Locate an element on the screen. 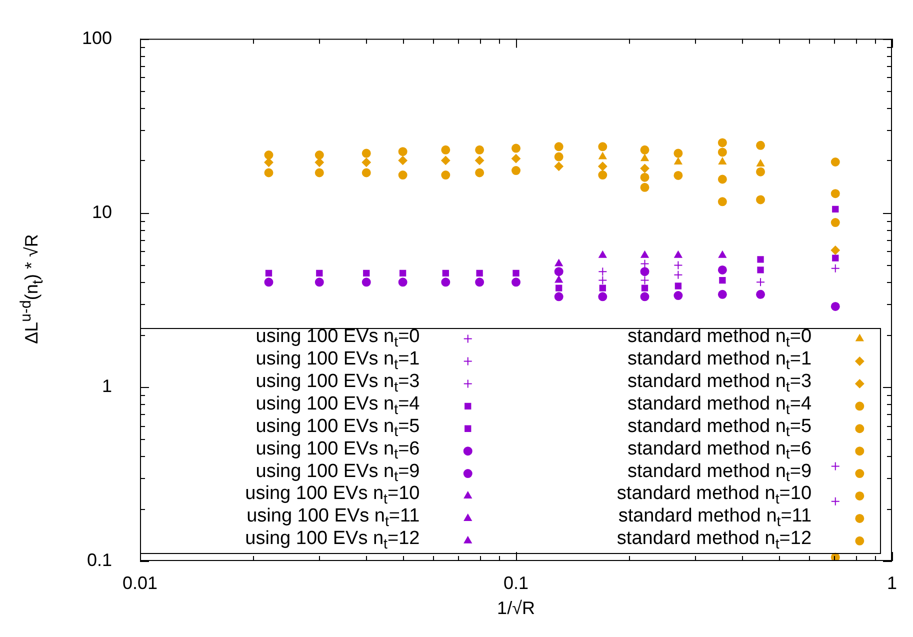 The width and height of the screenshot is (913, 637). y-tick-label: 1 is located at coordinates (107, 386).